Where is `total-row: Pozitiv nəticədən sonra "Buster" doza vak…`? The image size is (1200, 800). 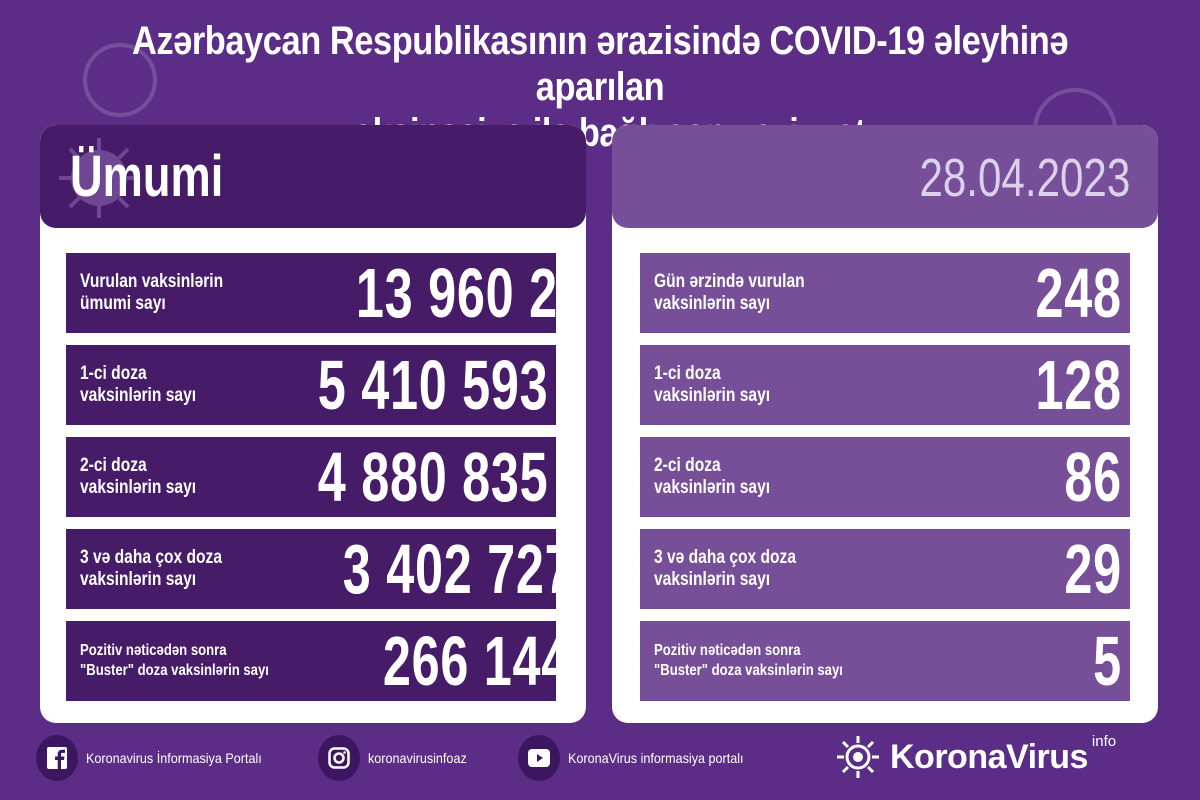 total-row: Pozitiv nəticədən sonra "Buster" doza vak… is located at coordinates (318, 661).